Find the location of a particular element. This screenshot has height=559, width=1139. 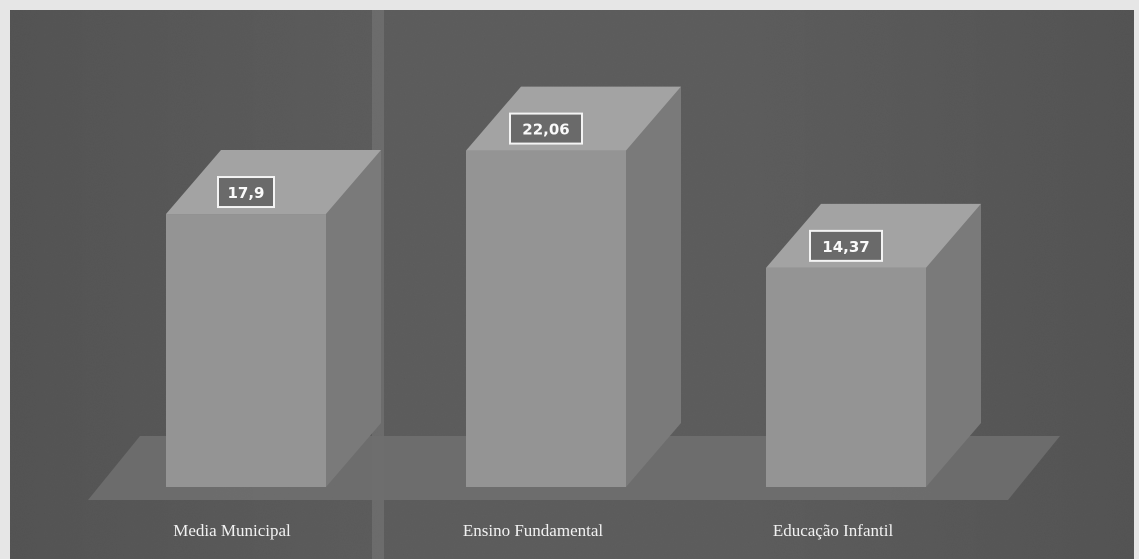

data-label-box-media-municipal is located at coordinates (246, 192).